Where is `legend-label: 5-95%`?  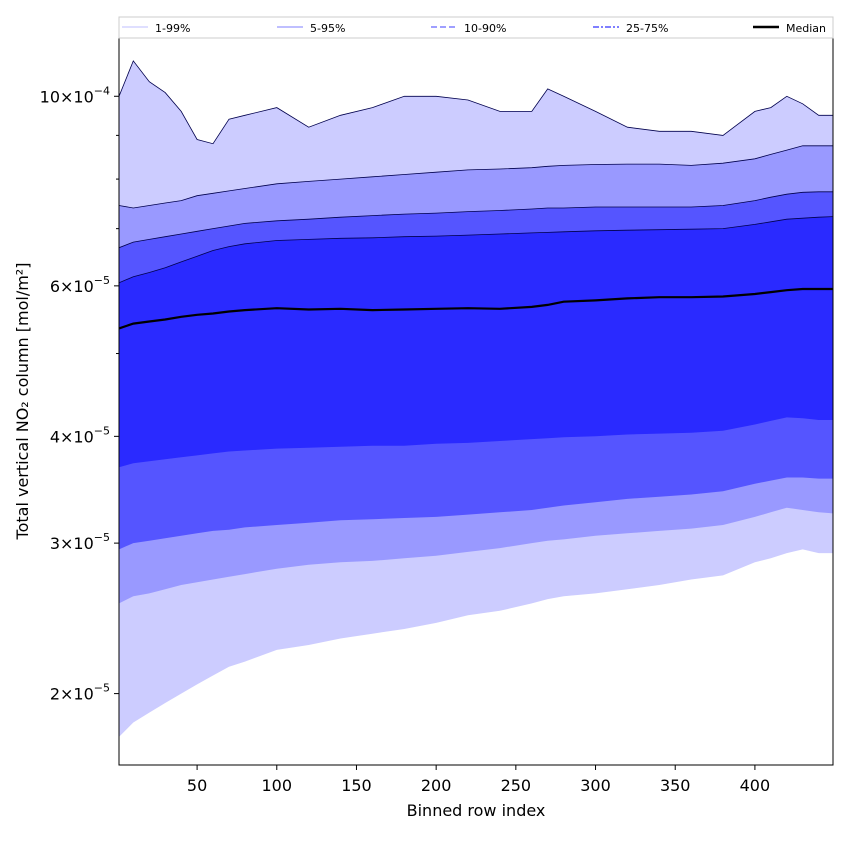 legend-label: 5-95% is located at coordinates (327, 28).